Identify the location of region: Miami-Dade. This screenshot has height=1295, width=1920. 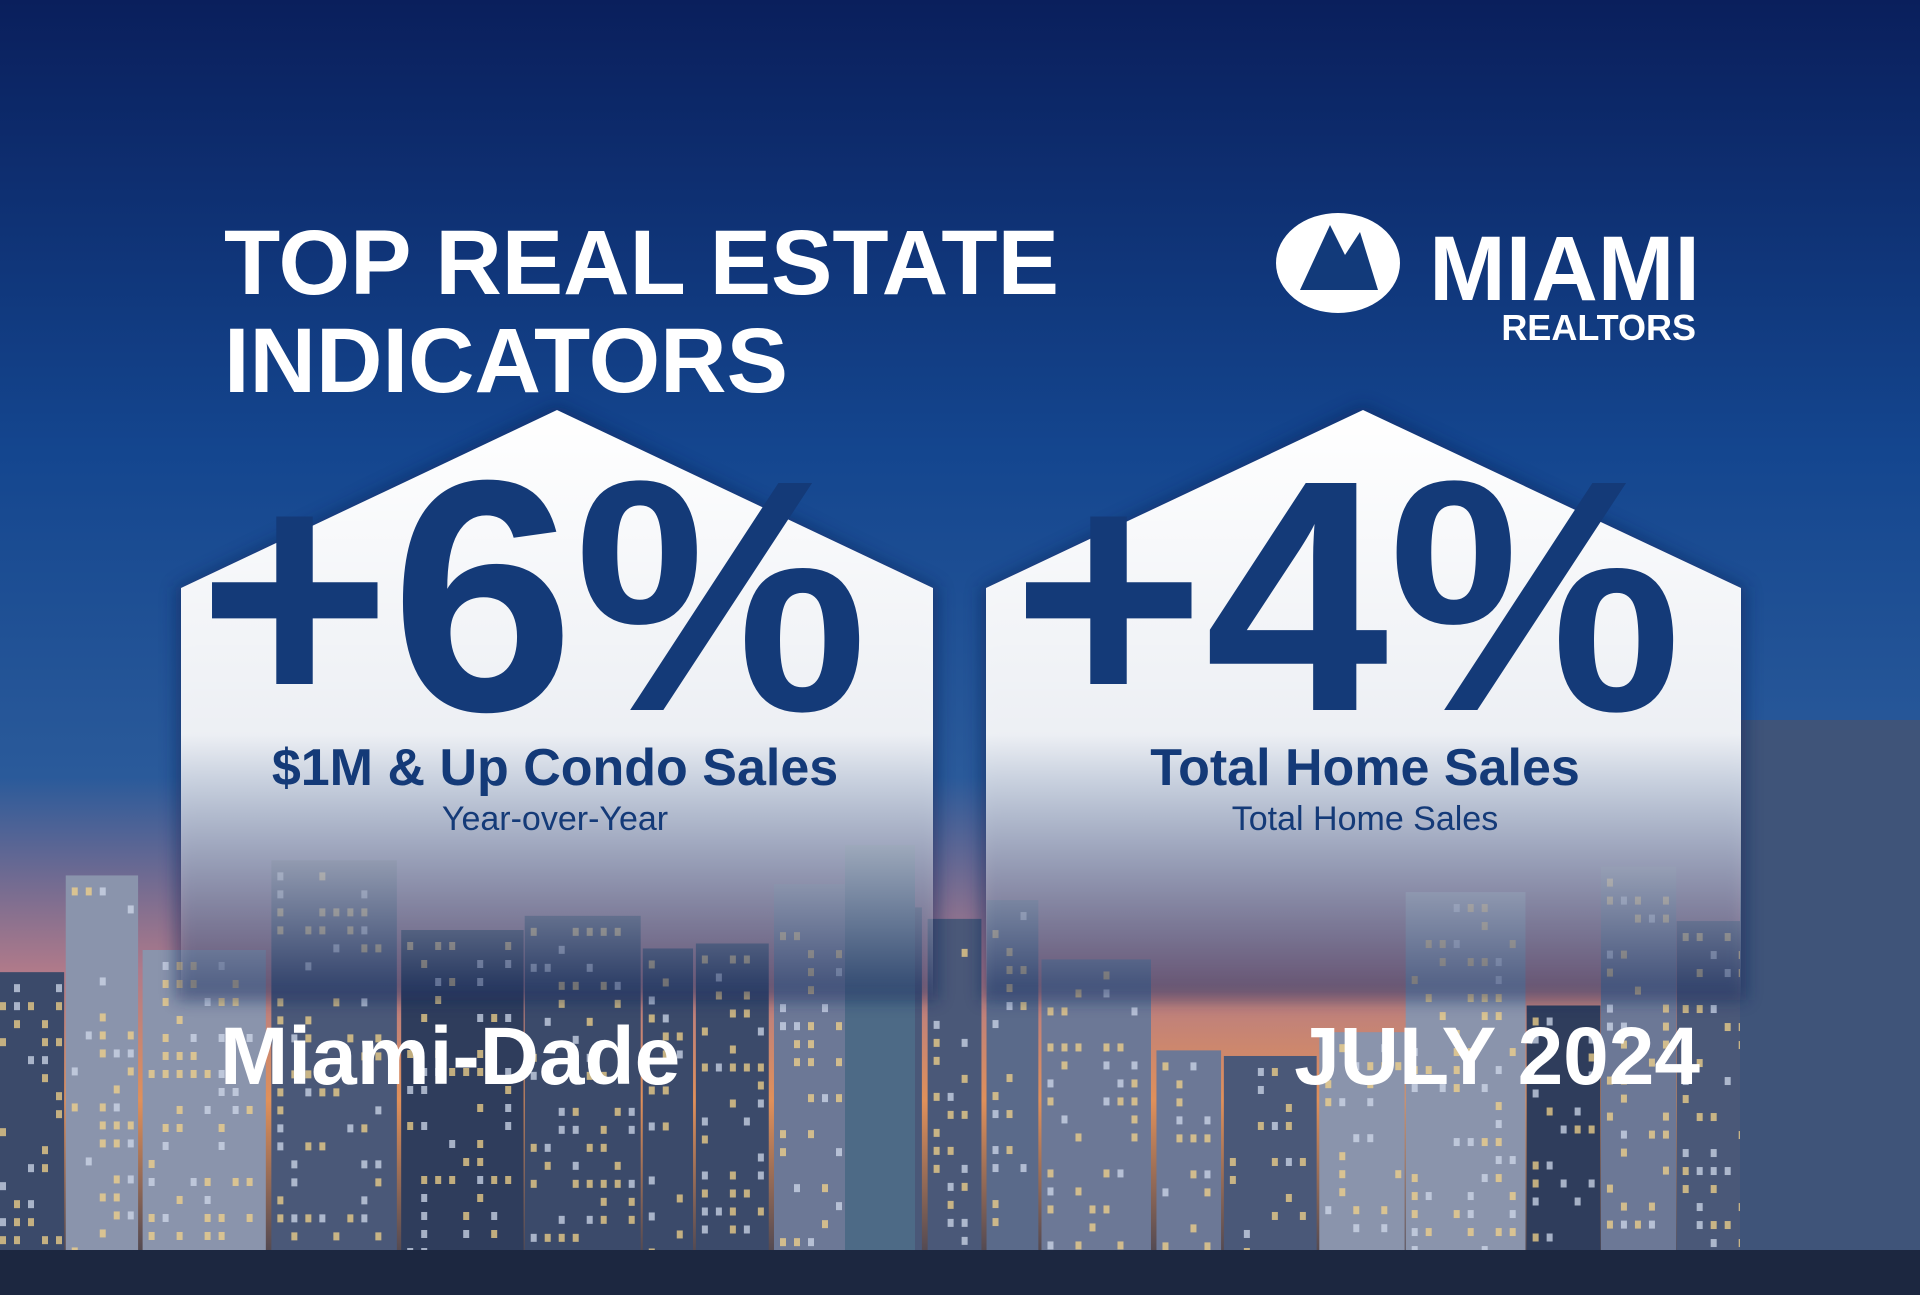
(450, 1056).